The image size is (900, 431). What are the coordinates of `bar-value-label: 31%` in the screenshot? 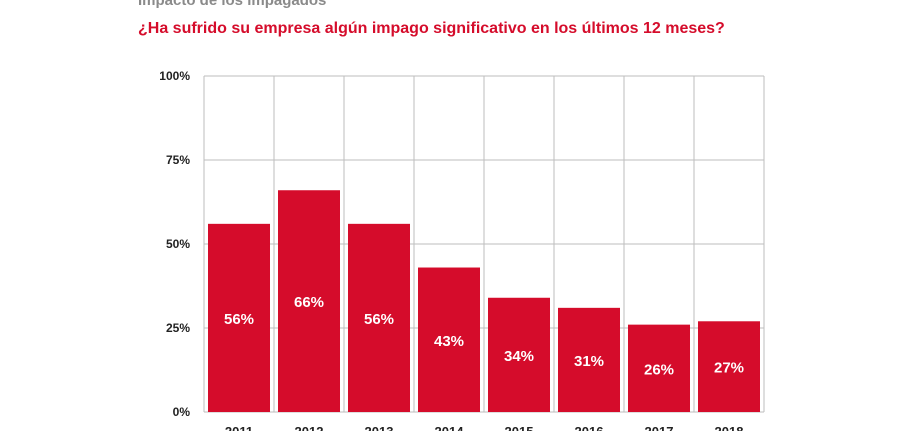 It's located at (589, 361).